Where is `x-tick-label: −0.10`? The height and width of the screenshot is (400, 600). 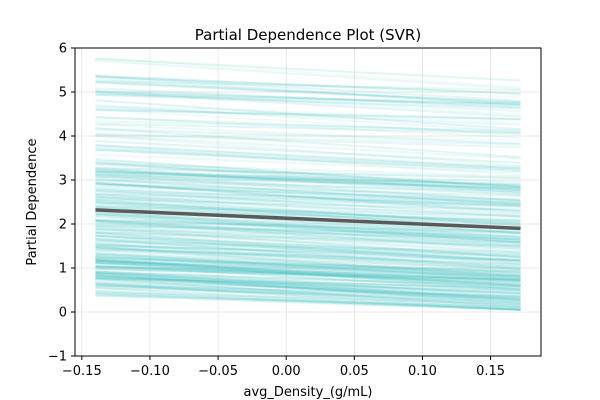 x-tick-label: −0.10 is located at coordinates (150, 371).